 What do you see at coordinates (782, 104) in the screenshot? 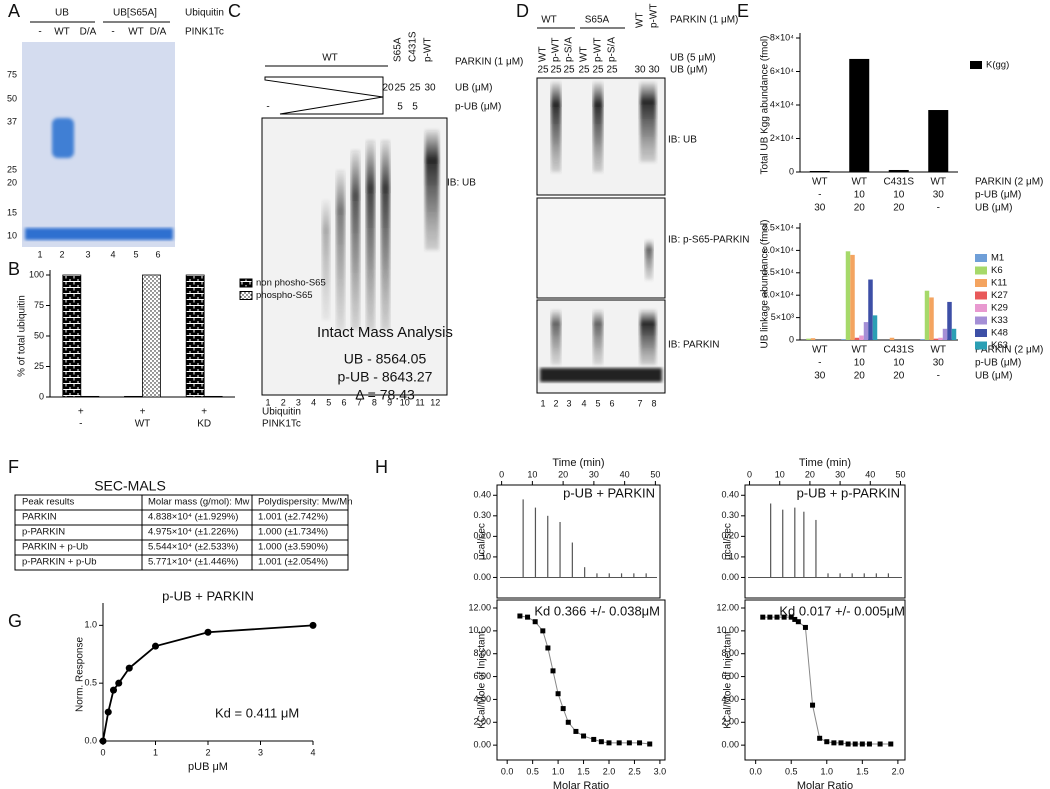
I see `y-tick-label: 4×10⁴` at bounding box center [782, 104].